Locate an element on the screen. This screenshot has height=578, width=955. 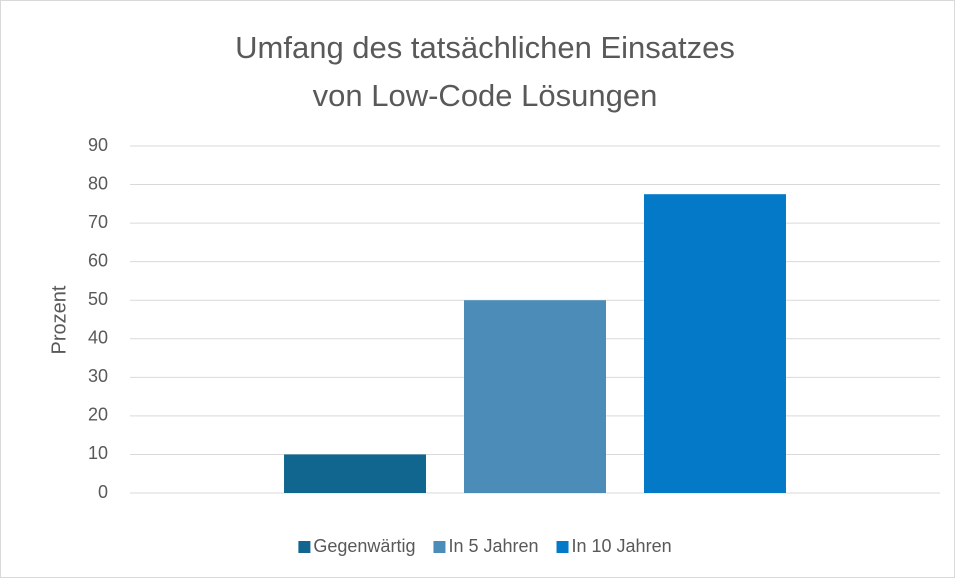
y-tick-label: 0 is located at coordinates (103, 492).